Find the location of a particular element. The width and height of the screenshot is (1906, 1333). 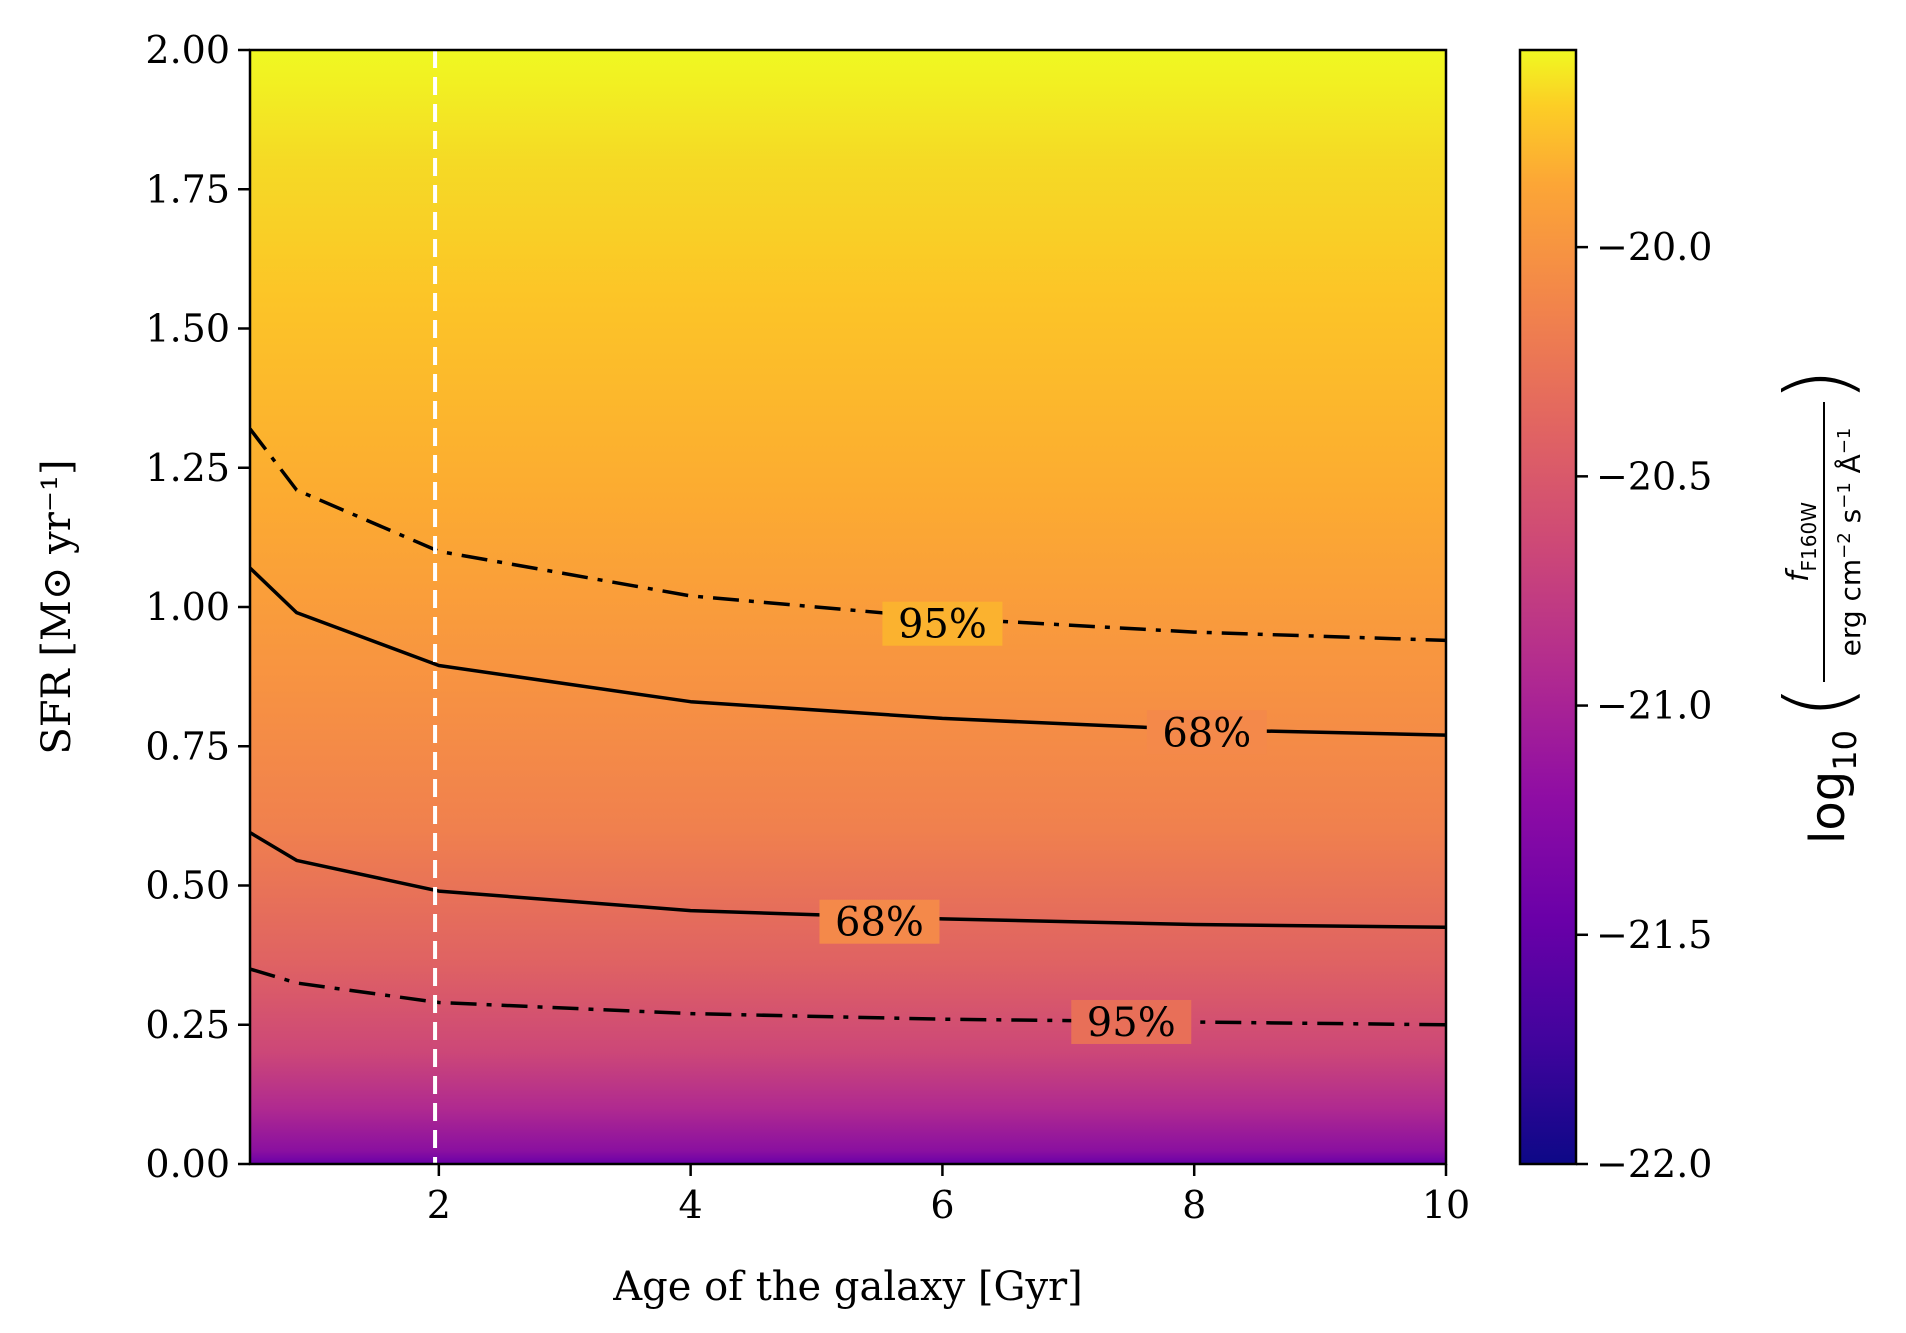

contour-labels: 95% 68% 68% 95% is located at coordinates (1043, 824).